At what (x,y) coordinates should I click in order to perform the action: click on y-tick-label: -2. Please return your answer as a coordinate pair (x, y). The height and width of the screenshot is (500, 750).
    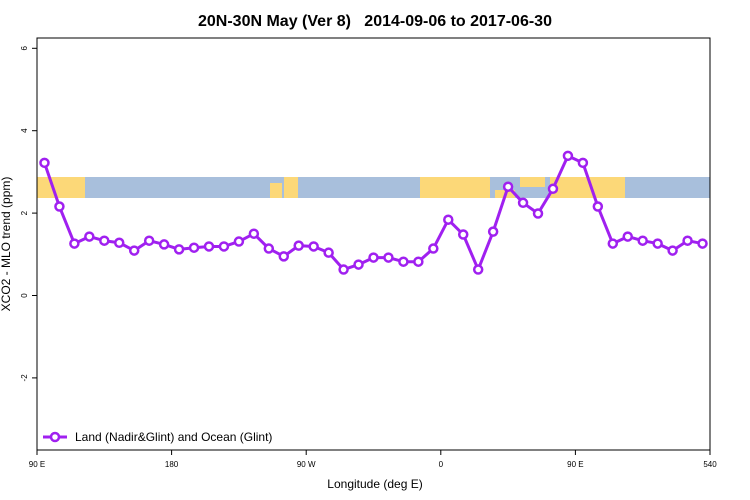
    Looking at the image, I should click on (24, 378).